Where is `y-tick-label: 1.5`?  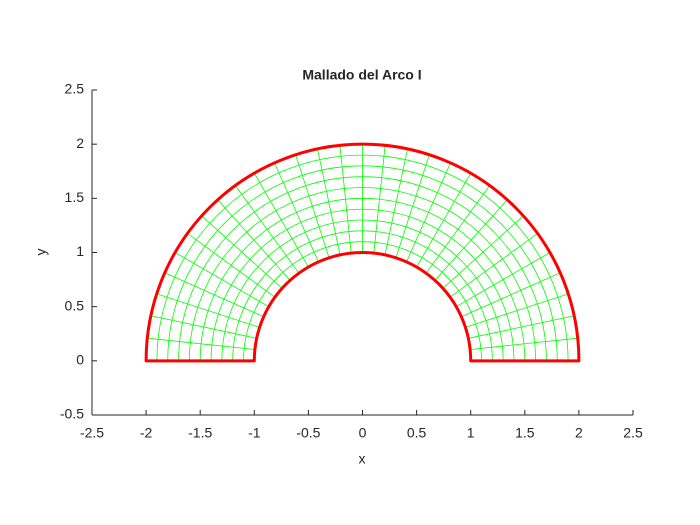
y-tick-label: 1.5 is located at coordinates (75, 197).